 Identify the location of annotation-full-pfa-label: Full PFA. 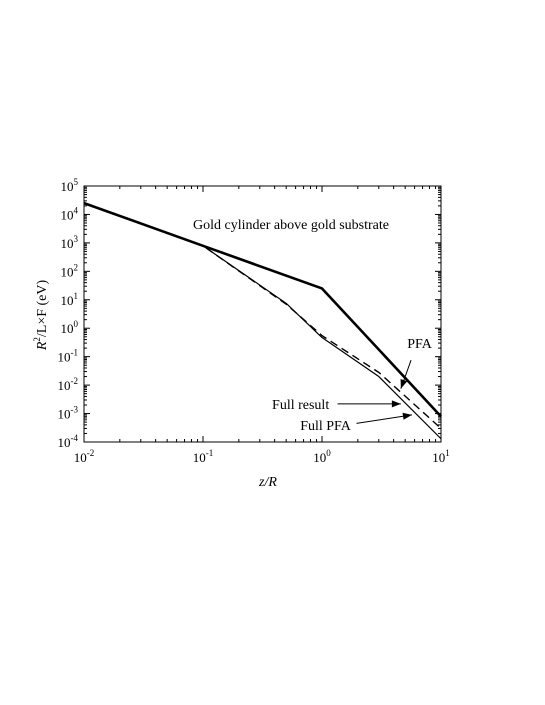
(326, 426).